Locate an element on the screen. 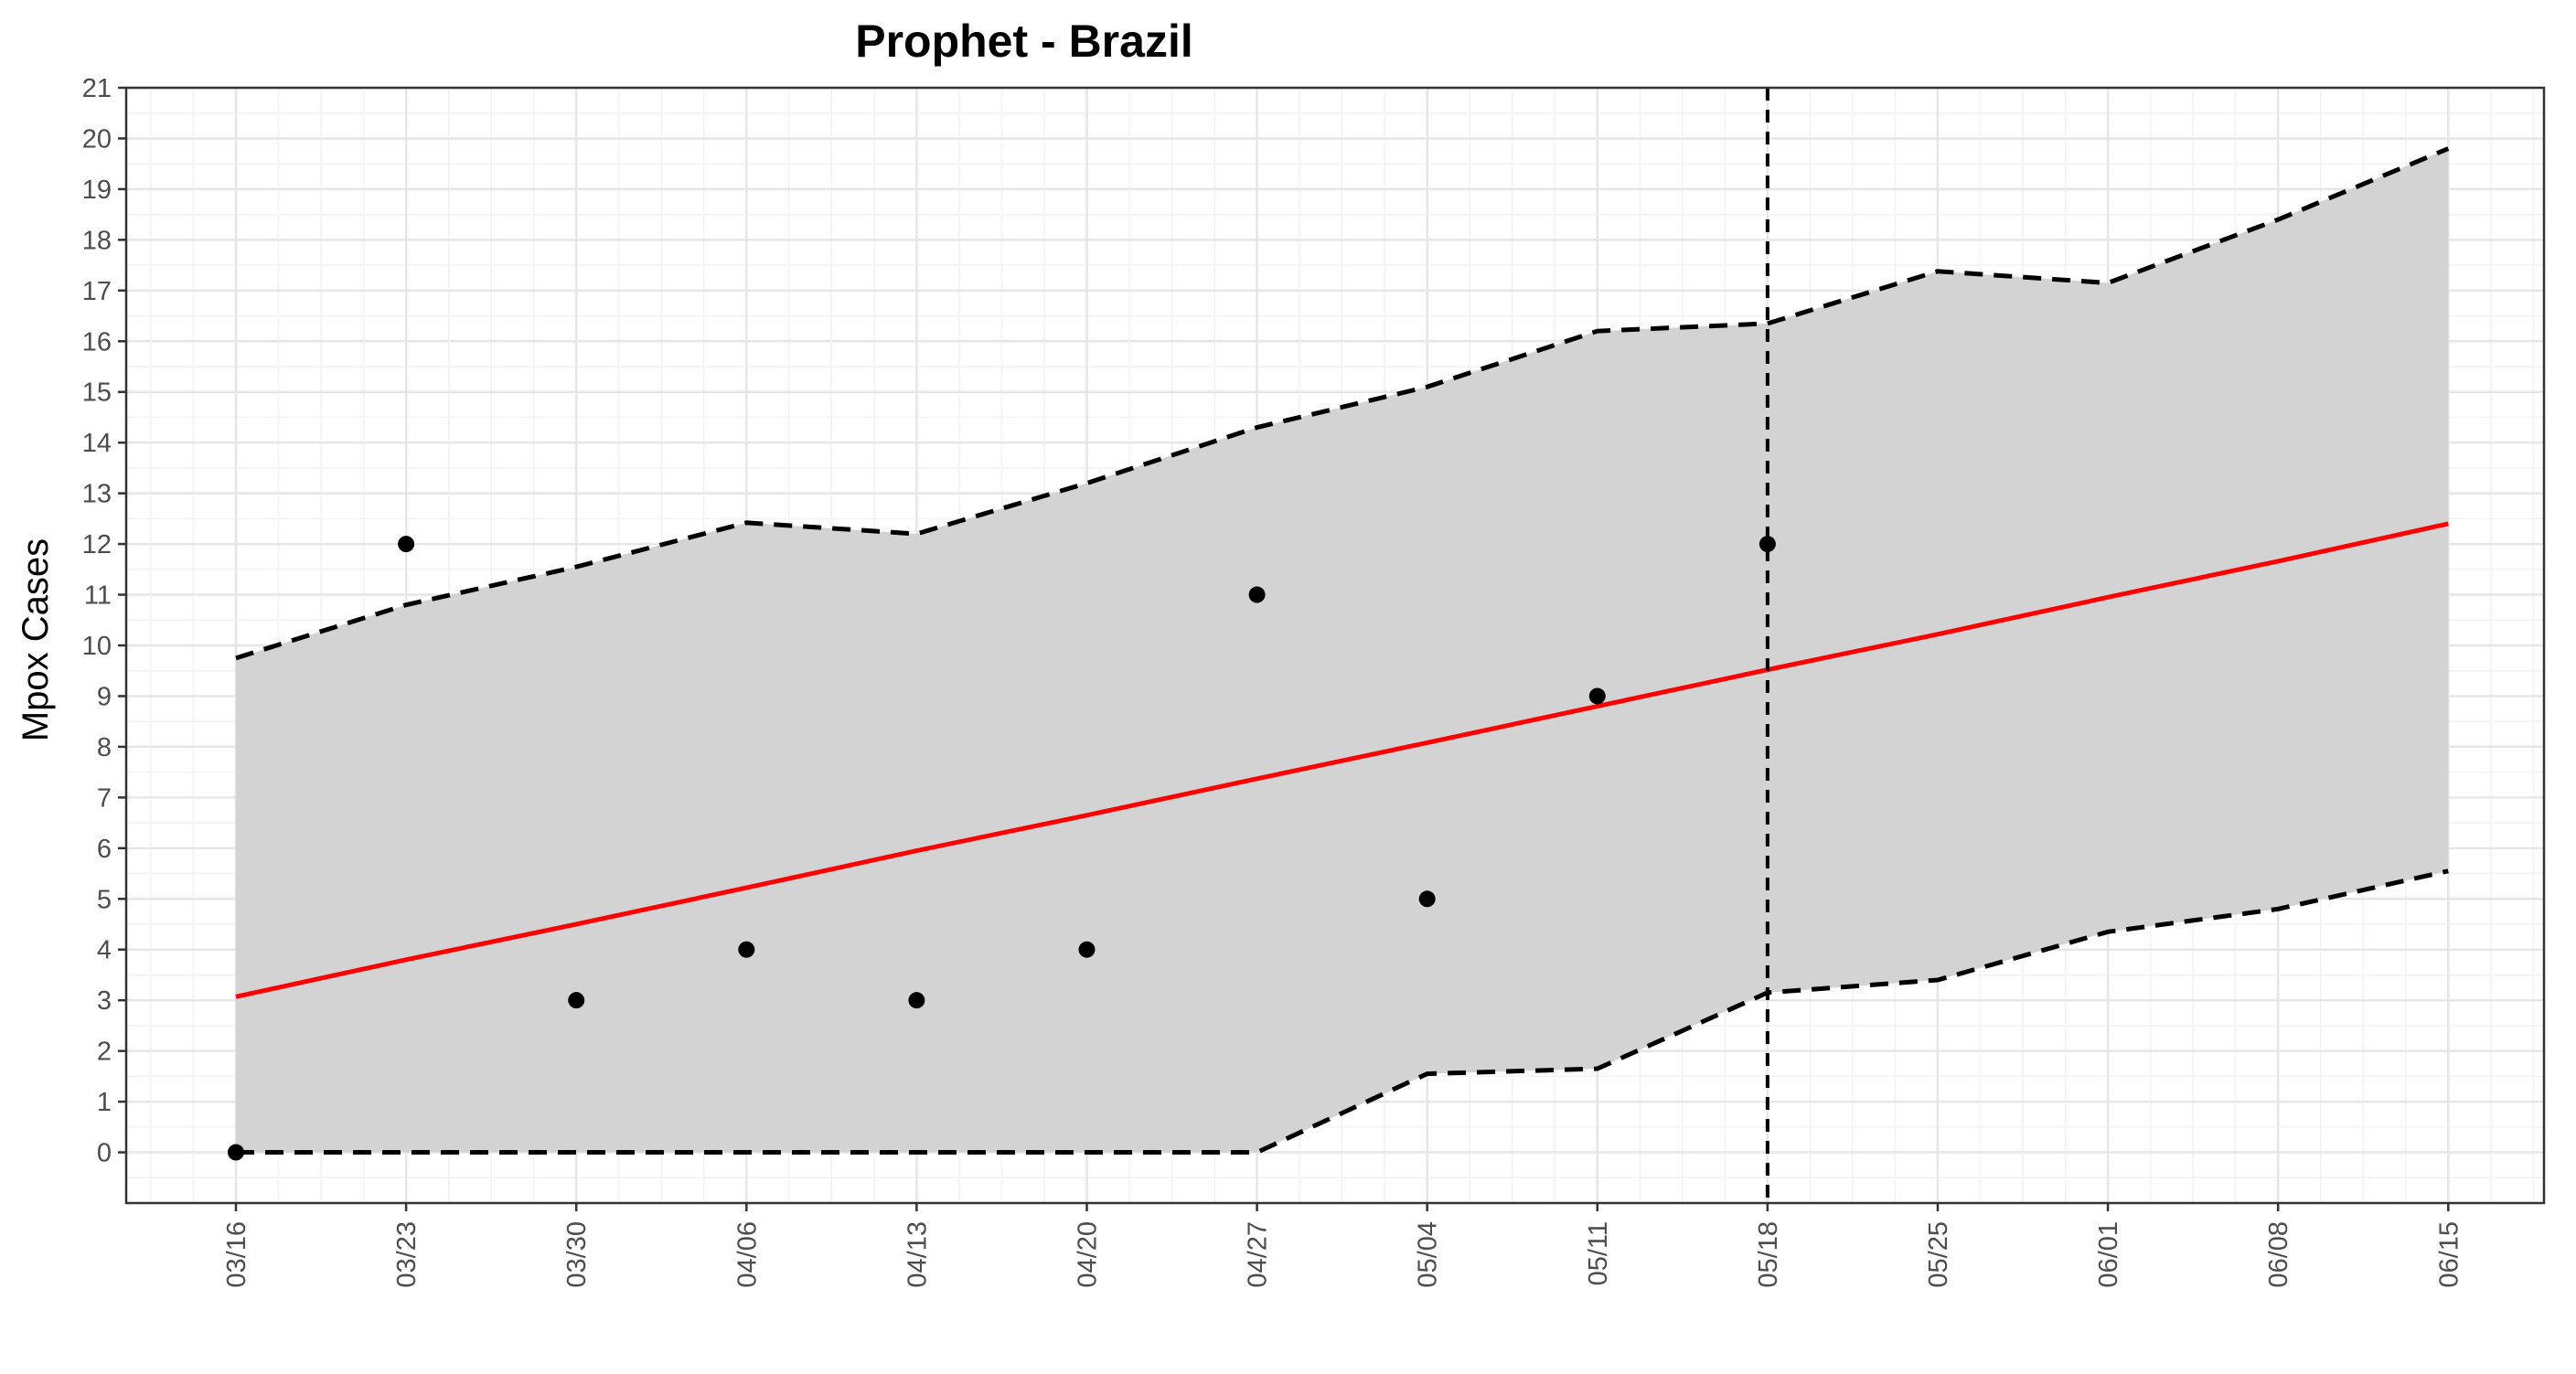 This screenshot has width=2576, height=1374. x-tick-label: 05/11 is located at coordinates (1598, 1253).